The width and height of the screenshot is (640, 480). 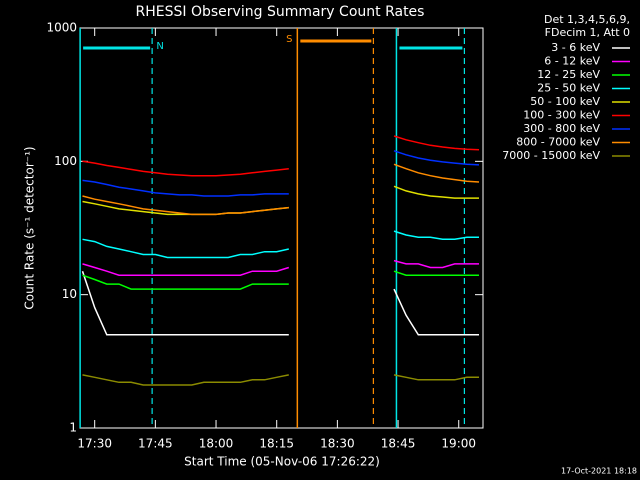 What do you see at coordinates (73, 428) in the screenshot?
I see `y-tick-label: 1` at bounding box center [73, 428].